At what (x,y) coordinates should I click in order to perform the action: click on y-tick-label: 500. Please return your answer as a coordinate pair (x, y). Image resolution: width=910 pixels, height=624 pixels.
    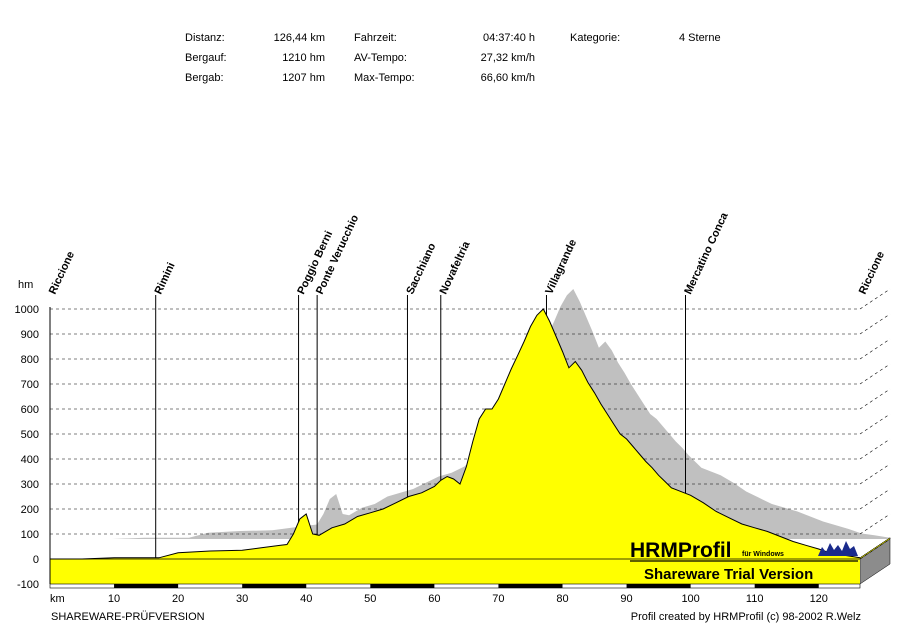
    Looking at the image, I should click on (30, 435).